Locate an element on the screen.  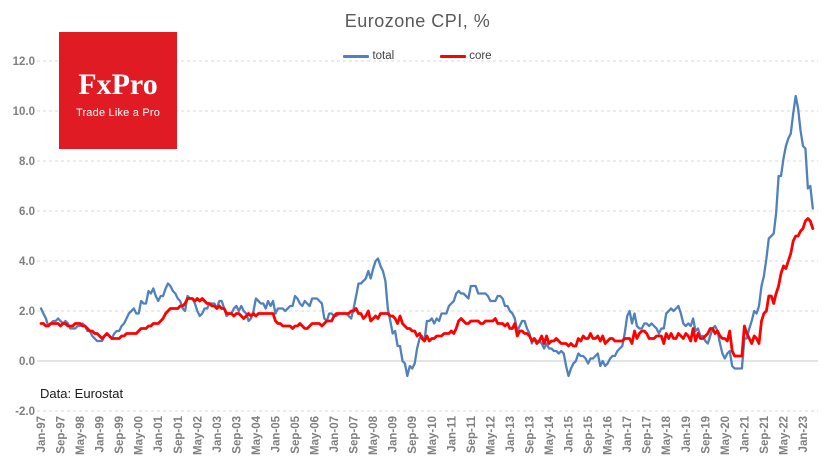
x-axis-label: Jan-03 is located at coordinates (218, 434).